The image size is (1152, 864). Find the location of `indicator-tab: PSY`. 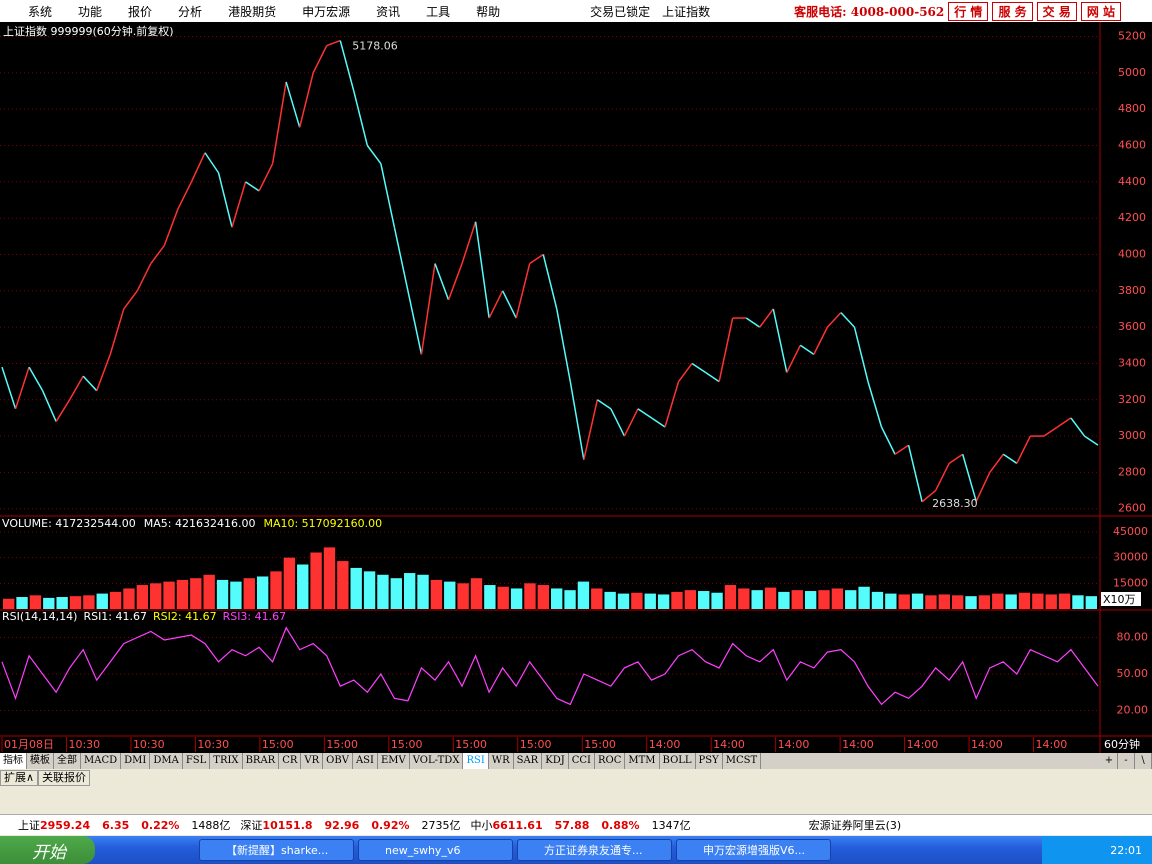

indicator-tab: PSY is located at coordinates (709, 761).